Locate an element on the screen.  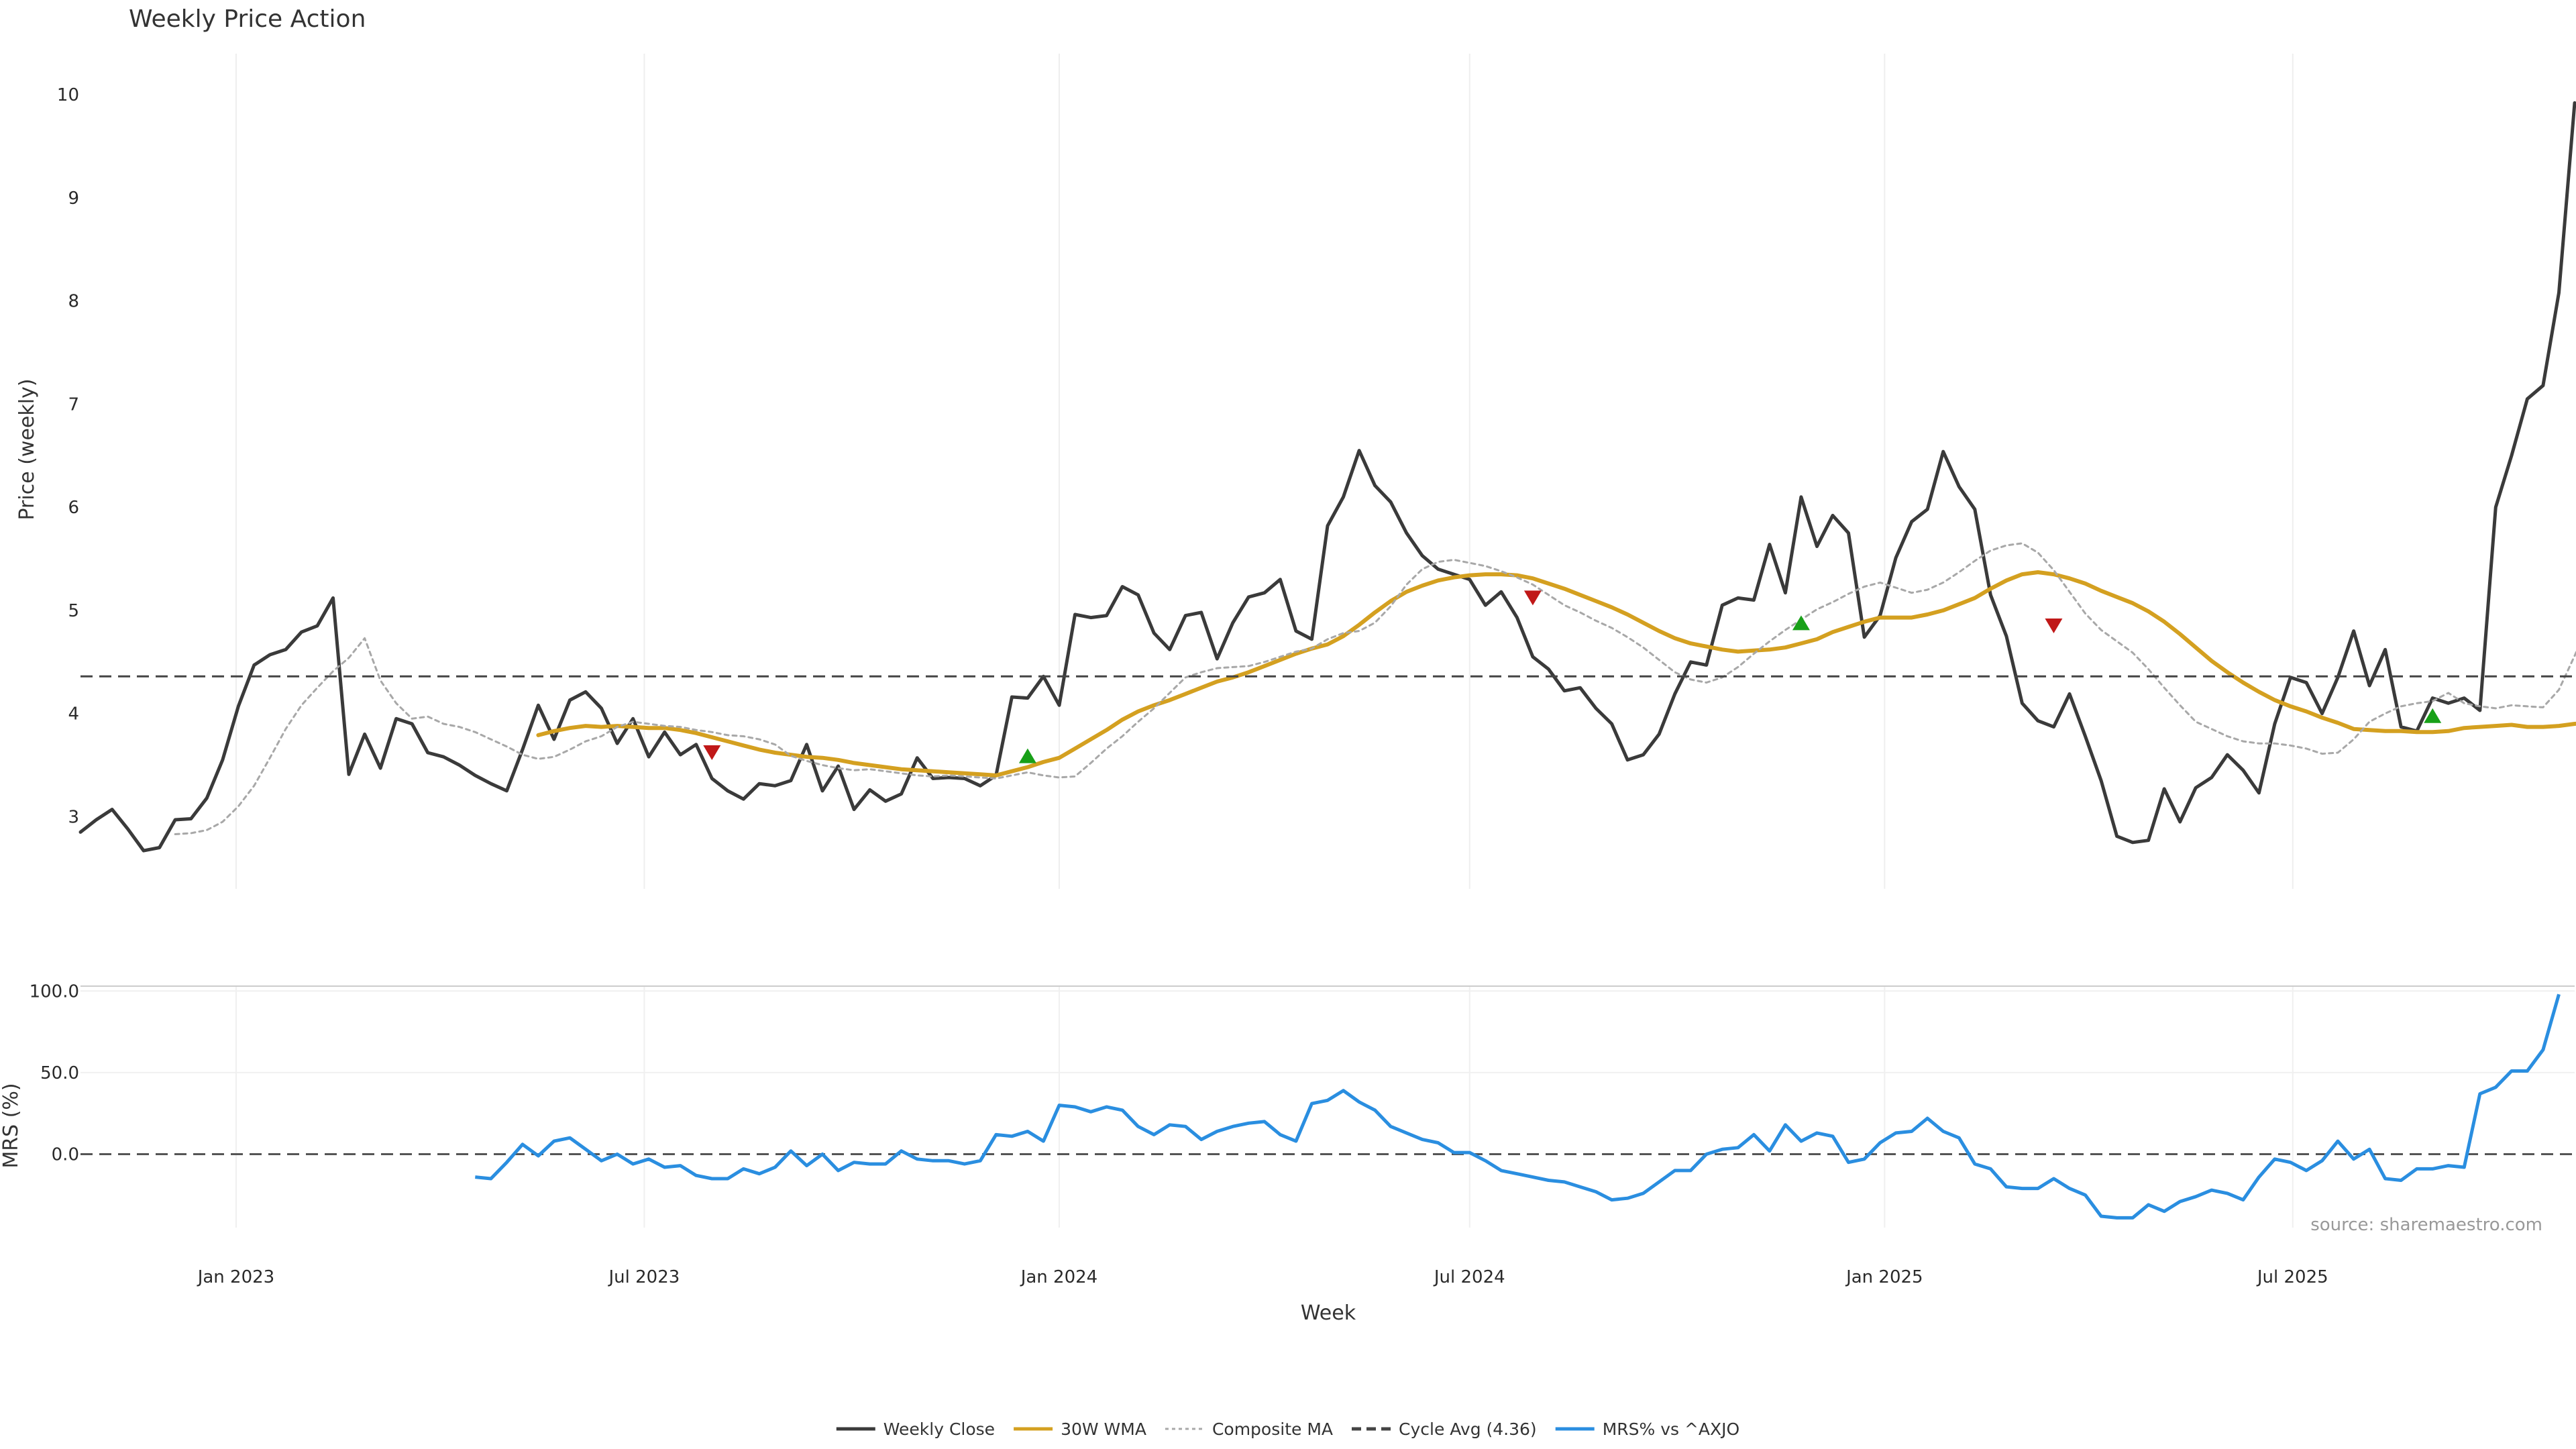
legend-label: MRS% vs ^AXJO is located at coordinates (1671, 1429).